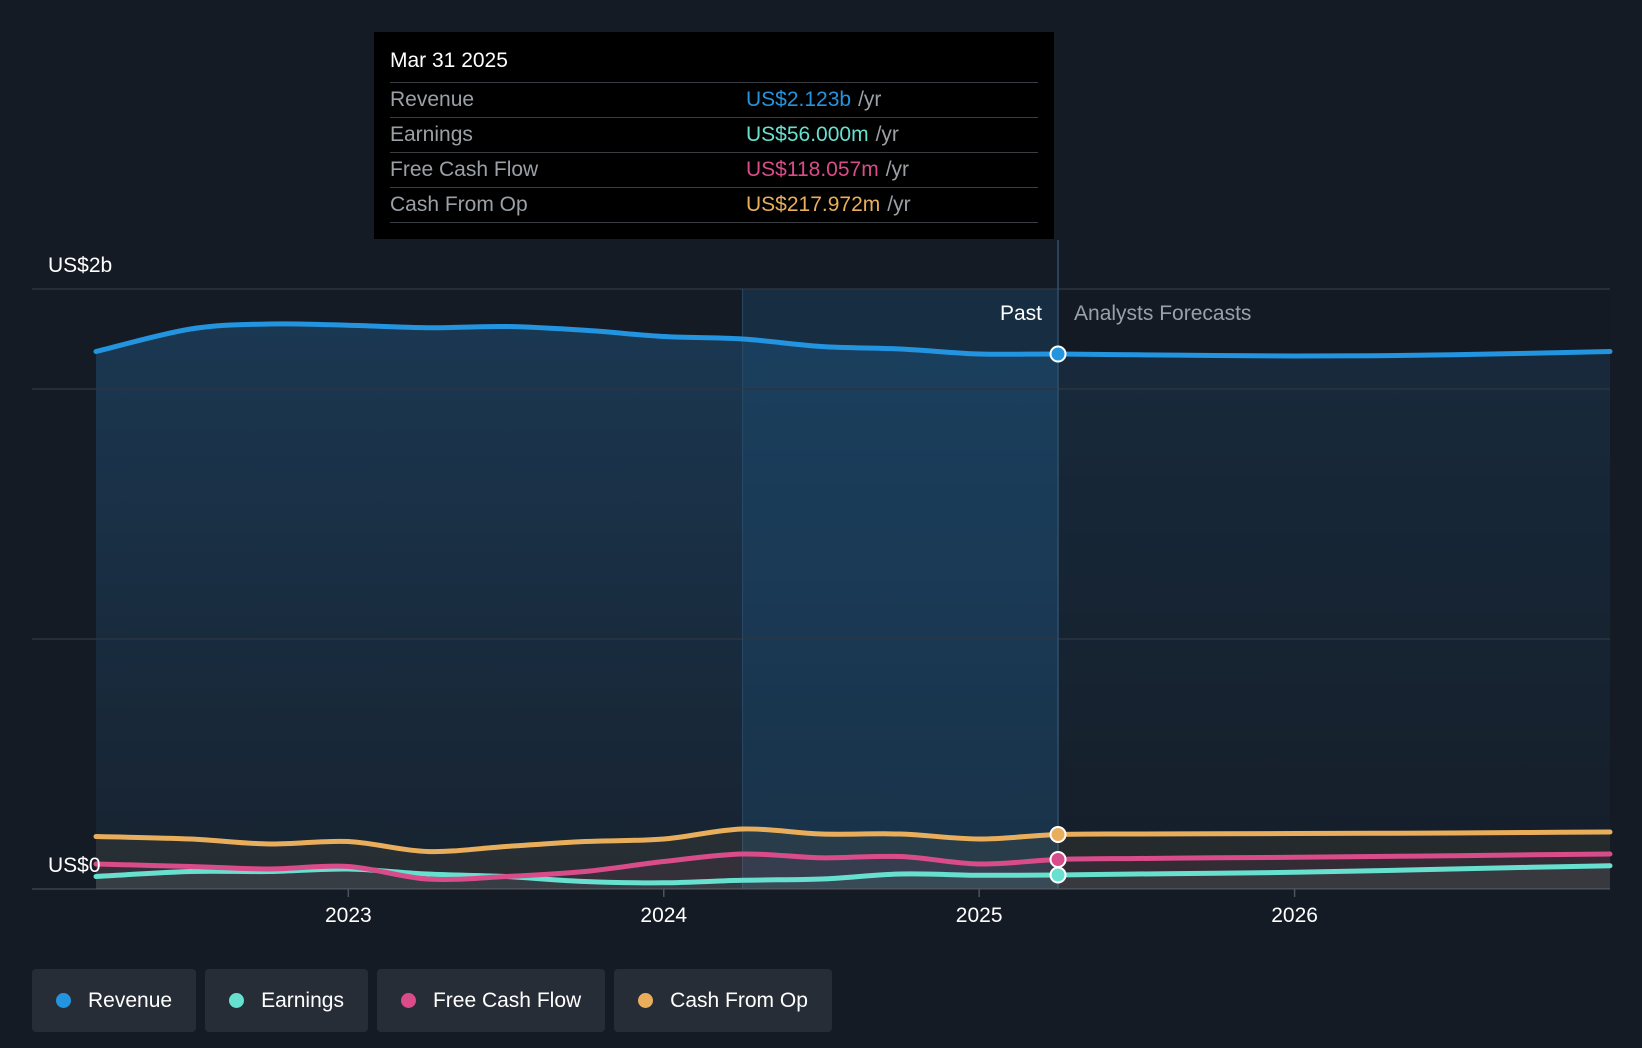  I want to click on tooltip-date: Mar 31 2025, so click(449, 60).